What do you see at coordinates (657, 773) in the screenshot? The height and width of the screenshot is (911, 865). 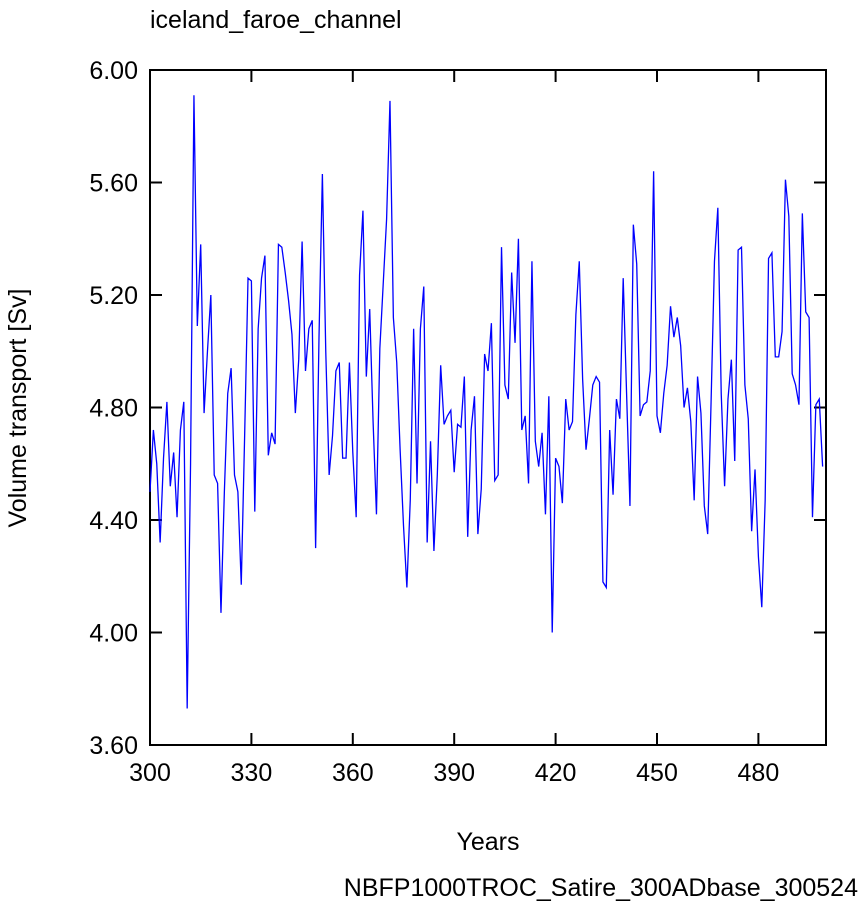 I see `x-tick-label: 450` at bounding box center [657, 773].